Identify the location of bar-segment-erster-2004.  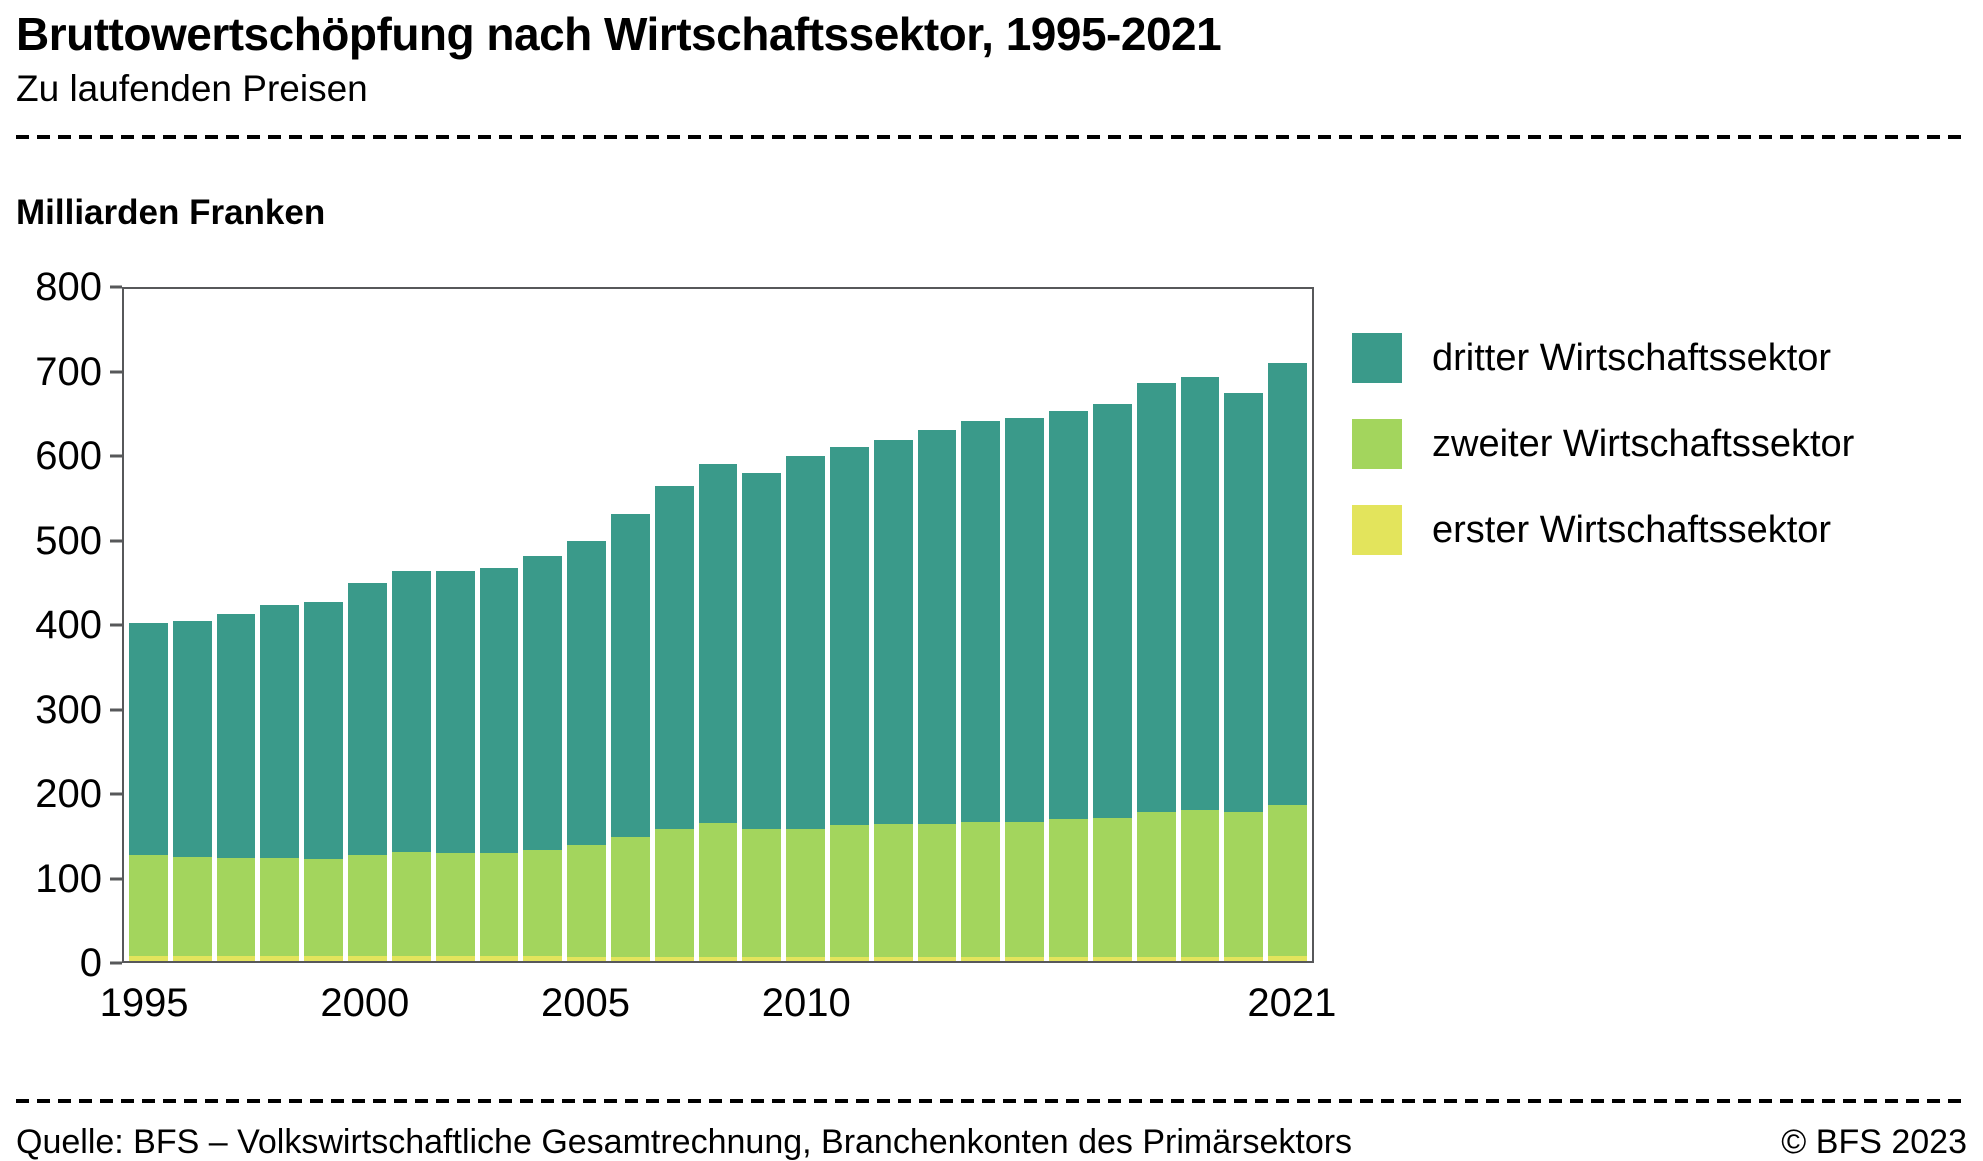
(543, 959).